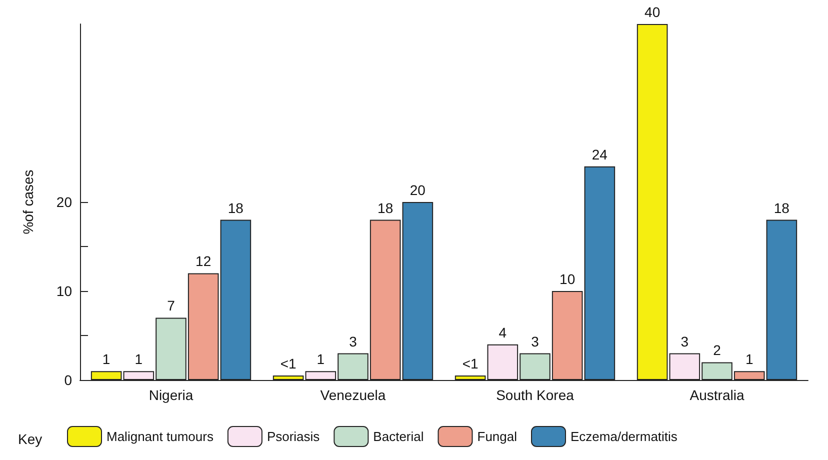 This screenshot has height=460, width=828. I want to click on data-label: 10, so click(568, 279).